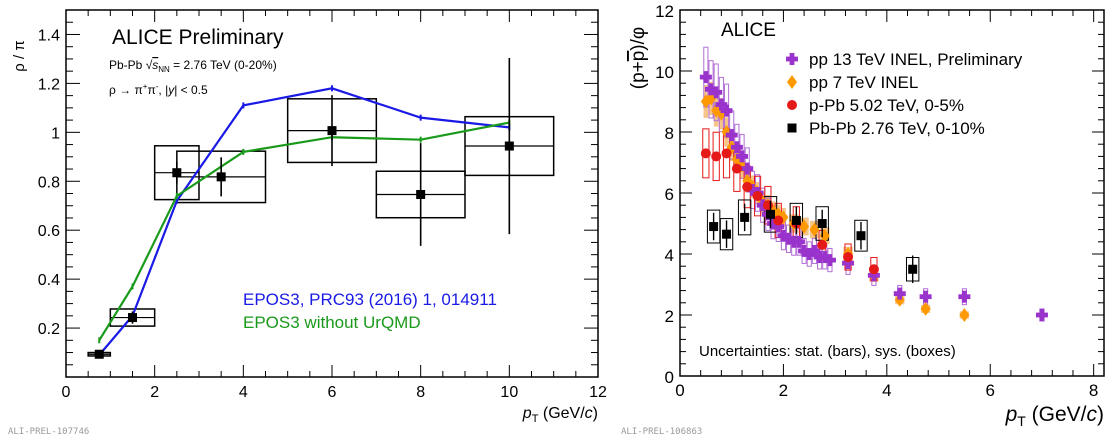 The width and height of the screenshot is (1111, 441). Describe the element at coordinates (49, 35) in the screenshot. I see `left-y-tick-label: 1.4` at that location.